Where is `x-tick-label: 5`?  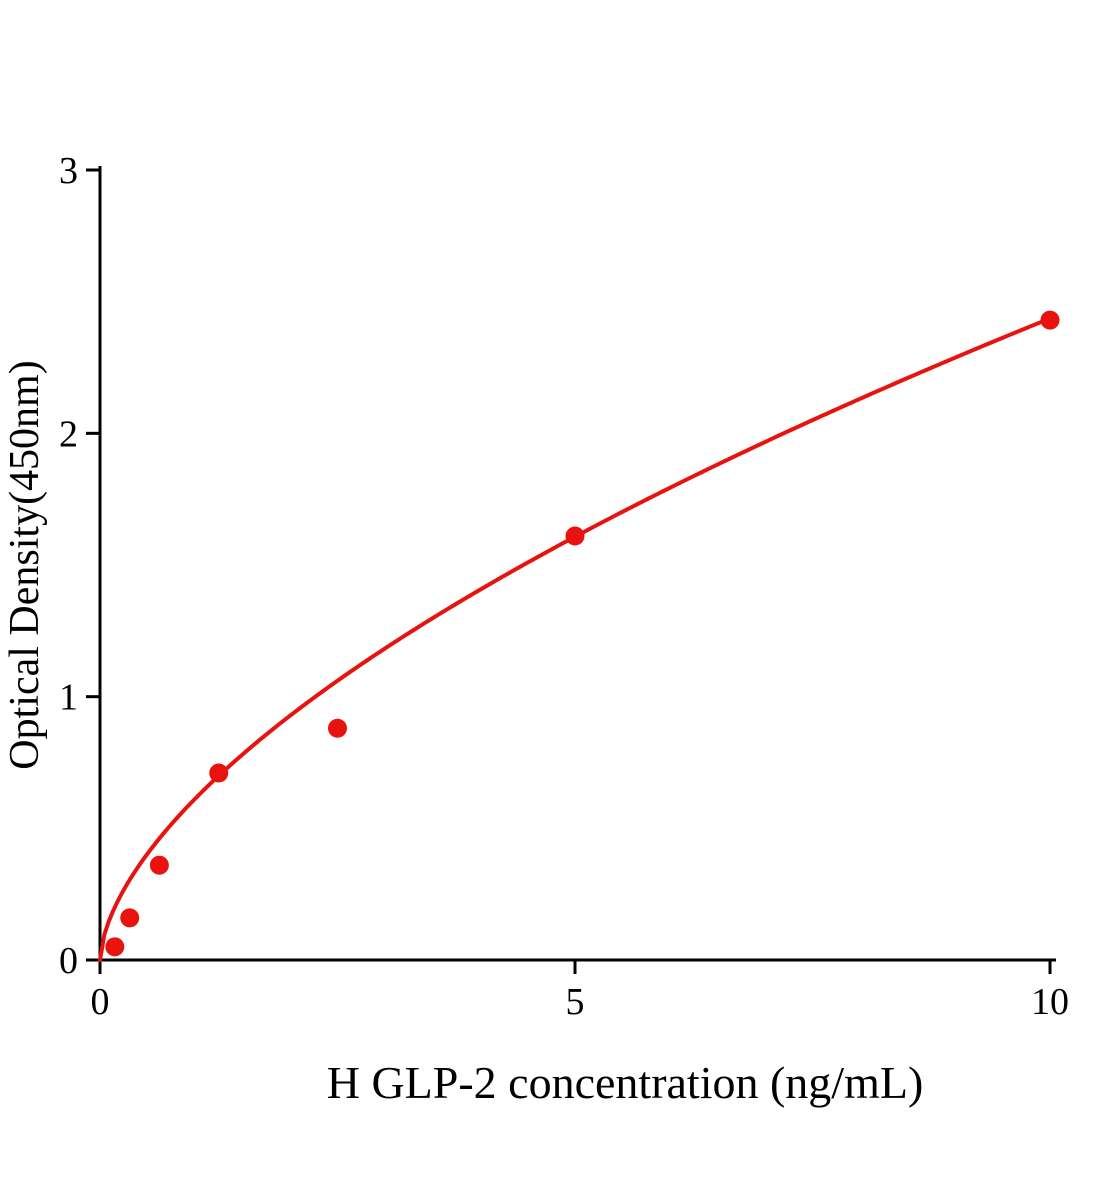
x-tick-label: 5 is located at coordinates (575, 1002).